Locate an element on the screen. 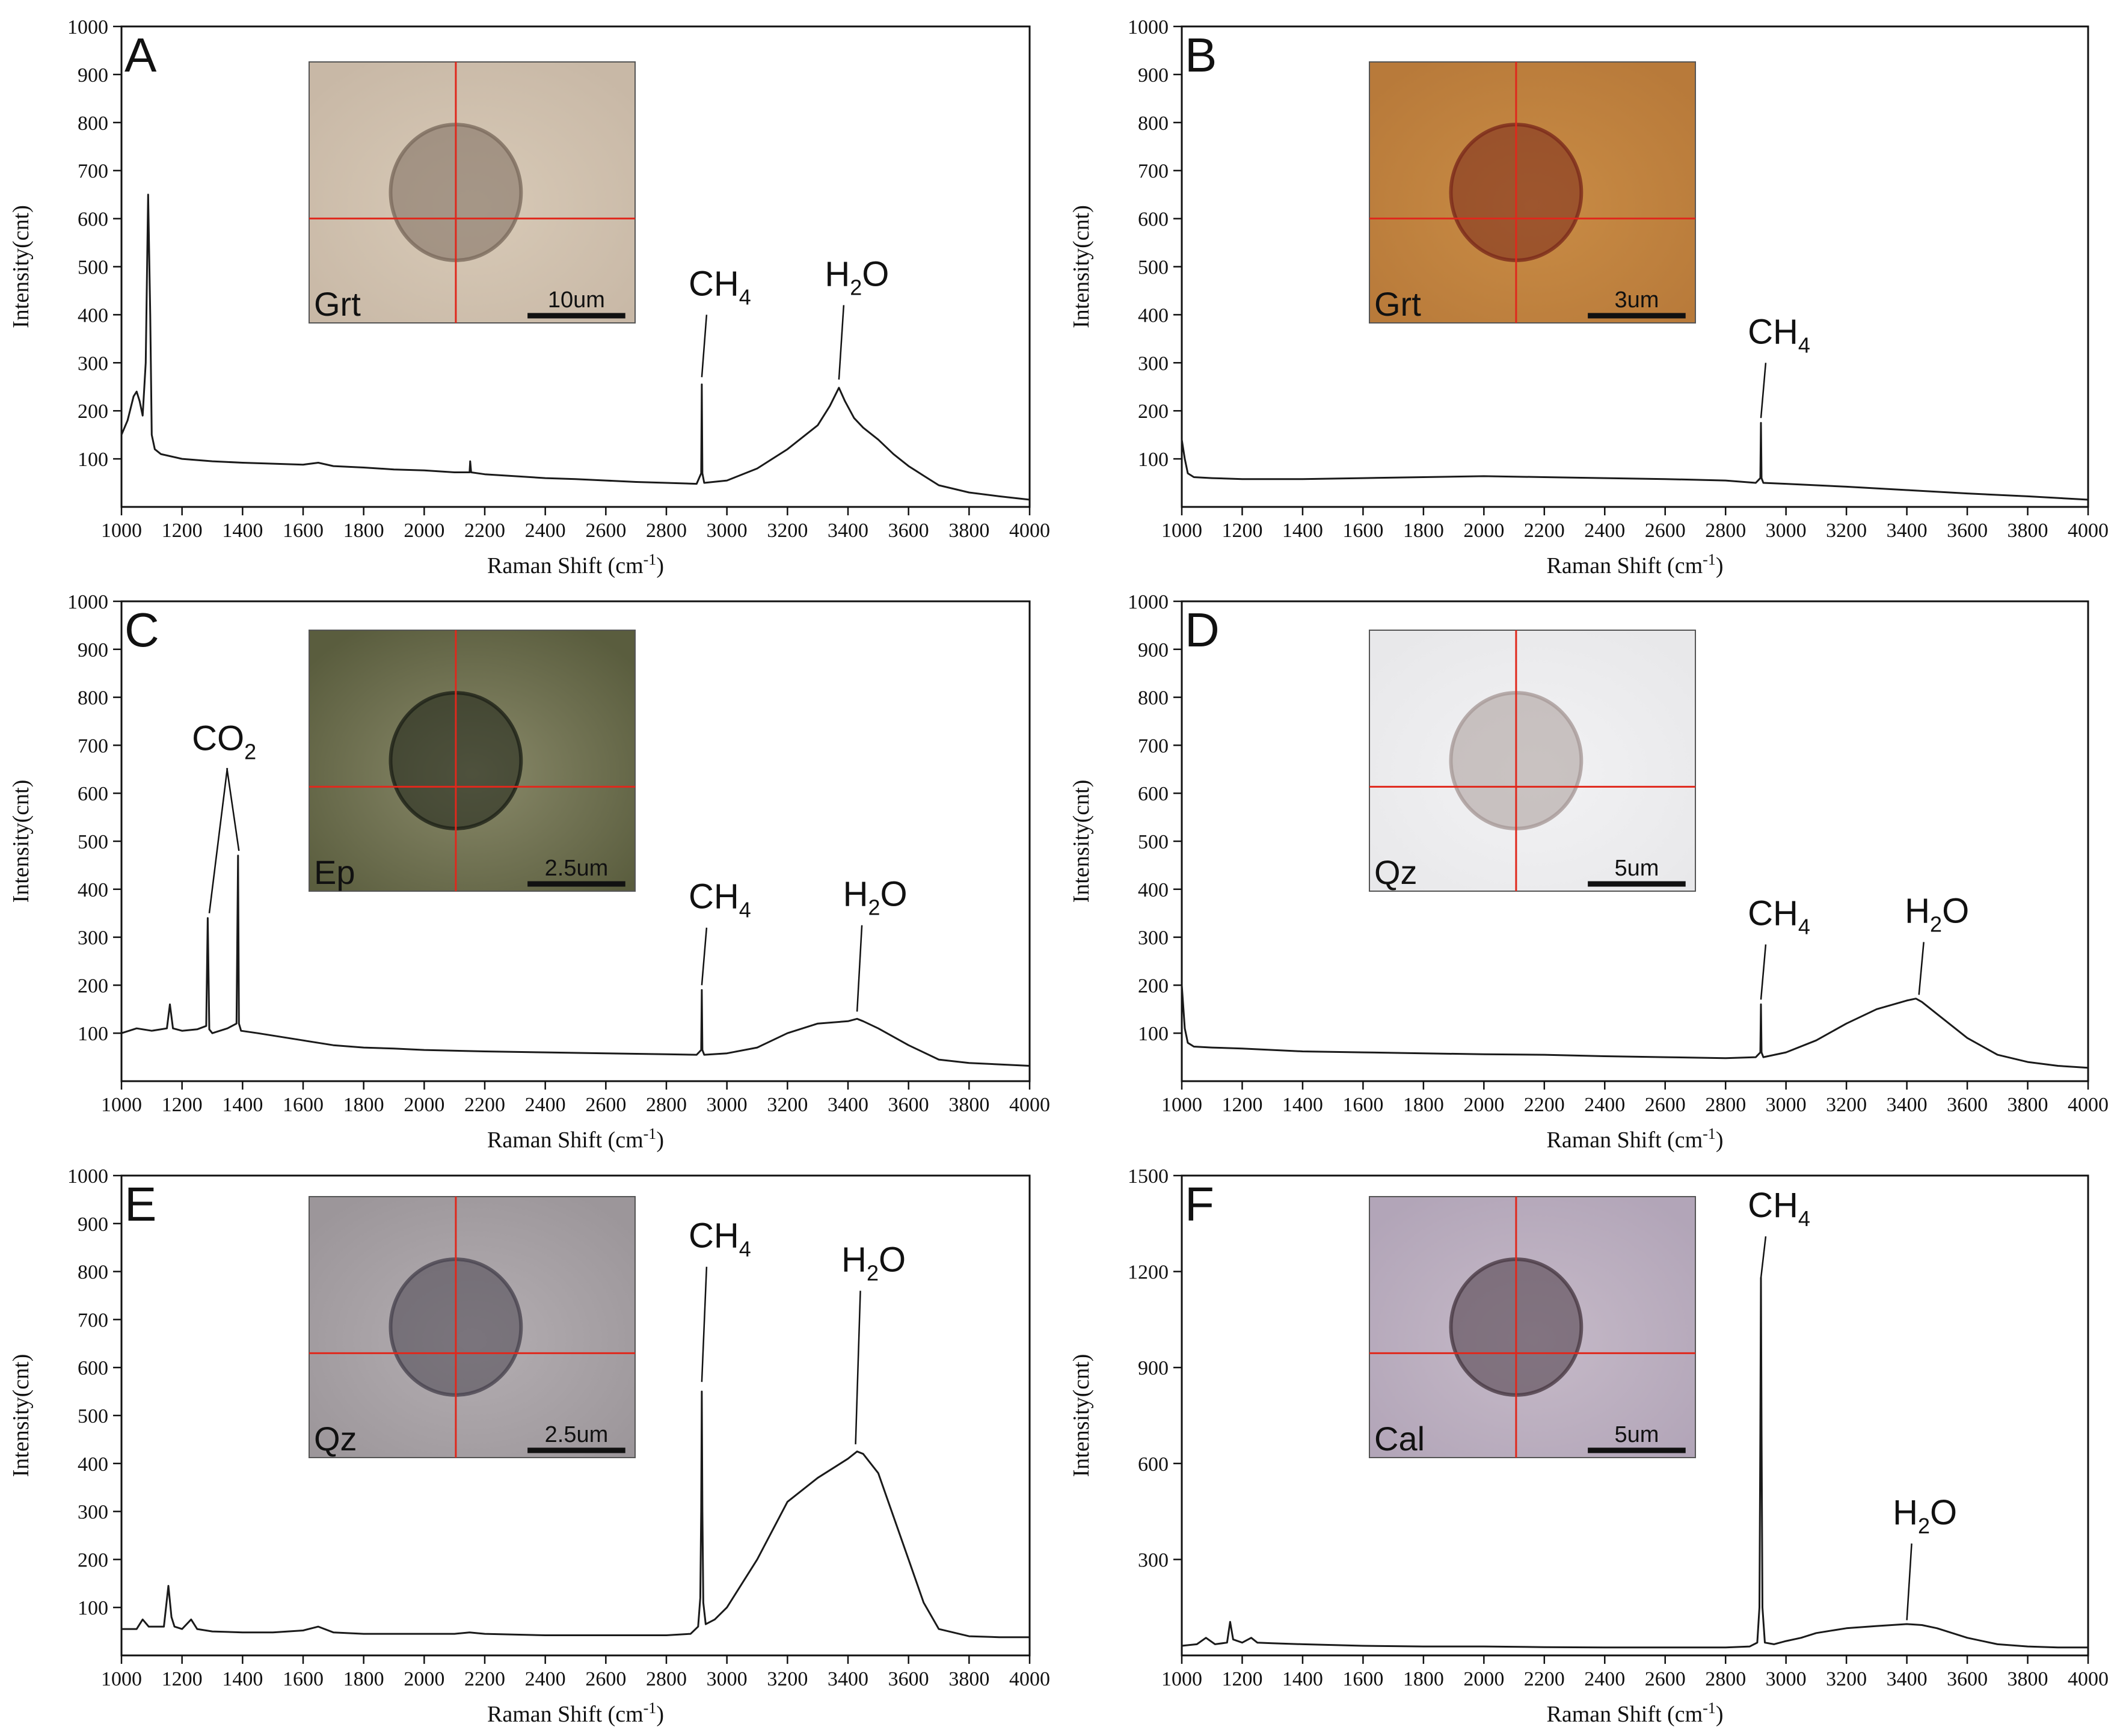  panel-label: F is located at coordinates (1200, 1204).